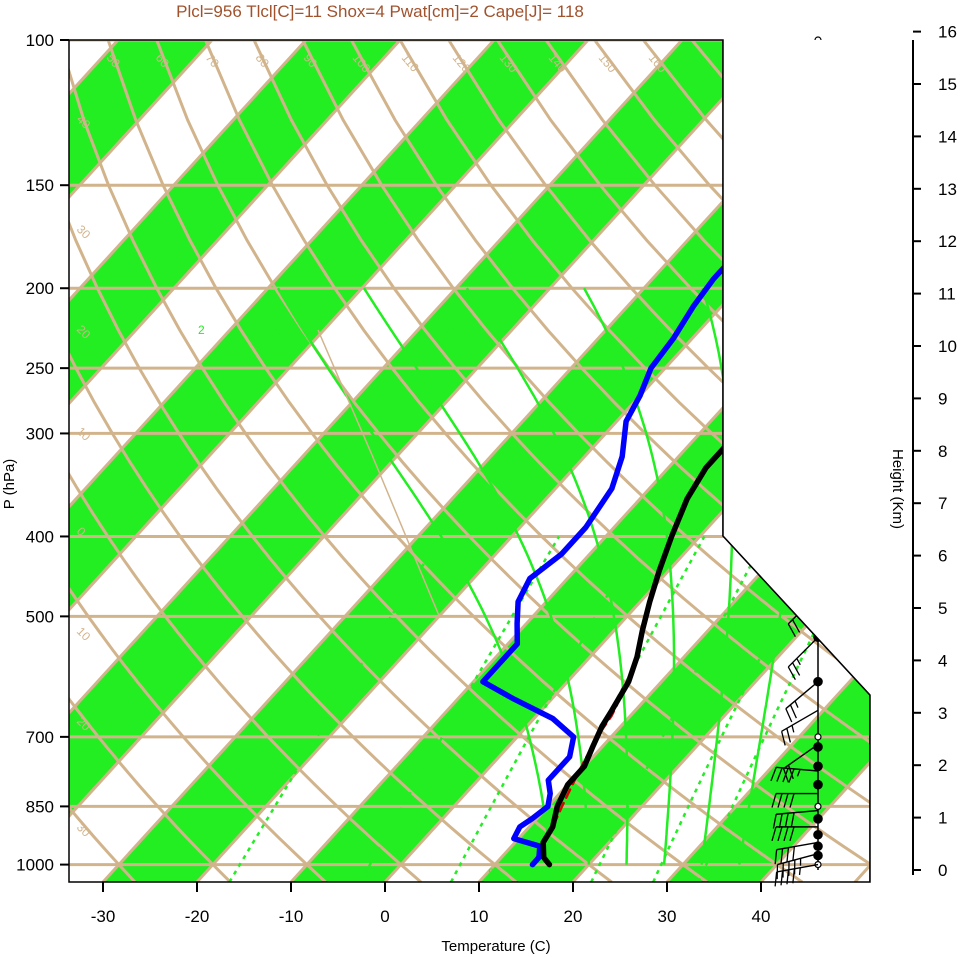 This screenshot has height=957, width=961. What do you see at coordinates (40, 806) in the screenshot?
I see `y-tick-label: 850` at bounding box center [40, 806].